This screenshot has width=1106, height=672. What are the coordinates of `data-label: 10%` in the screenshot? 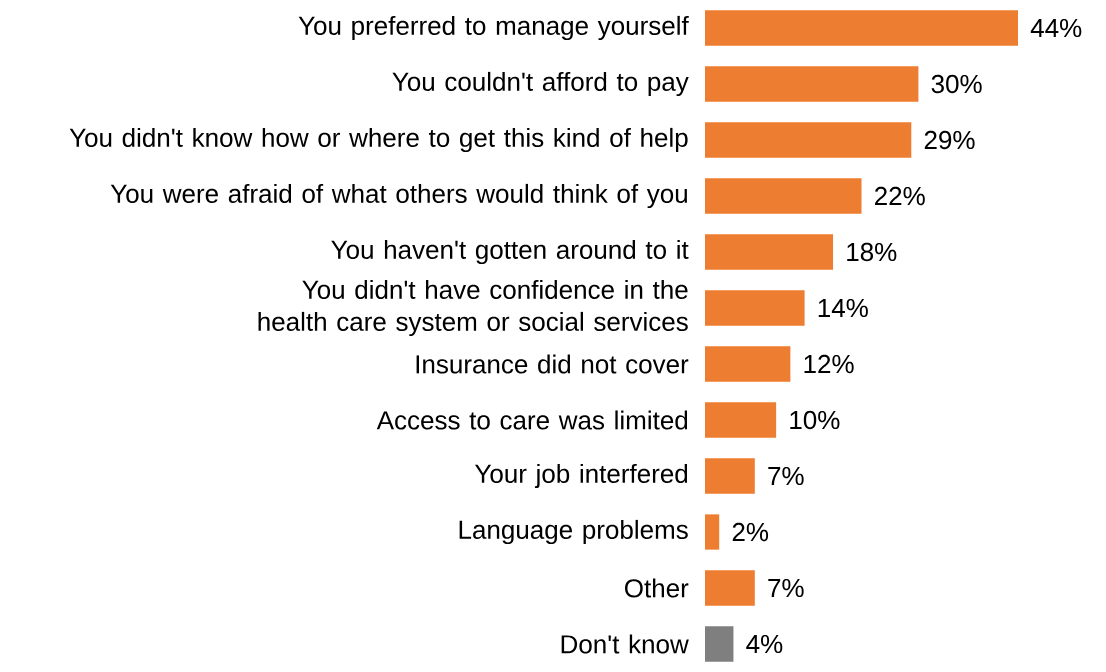 It's located at (815, 420).